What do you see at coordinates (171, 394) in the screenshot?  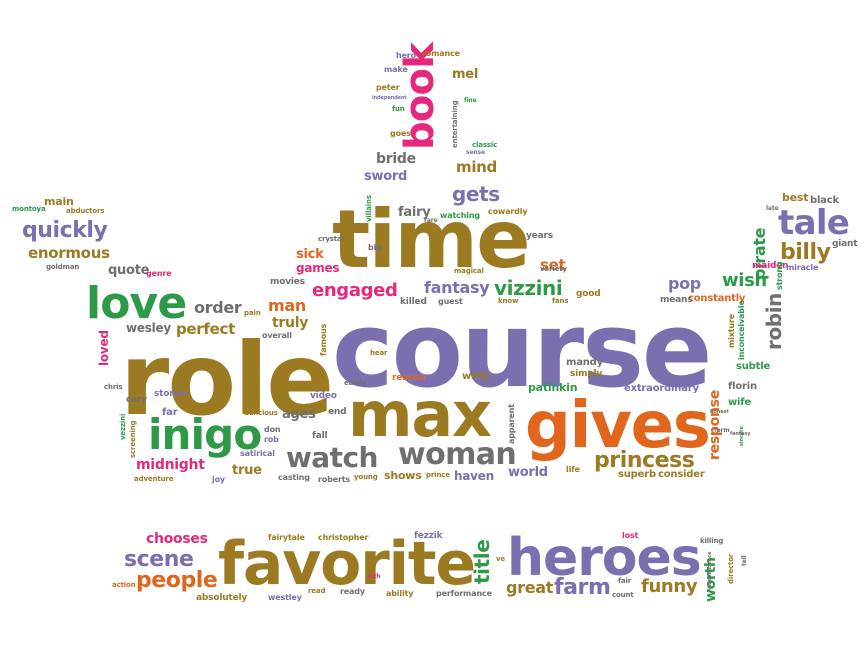 I see `word-stories: stories` at bounding box center [171, 394].